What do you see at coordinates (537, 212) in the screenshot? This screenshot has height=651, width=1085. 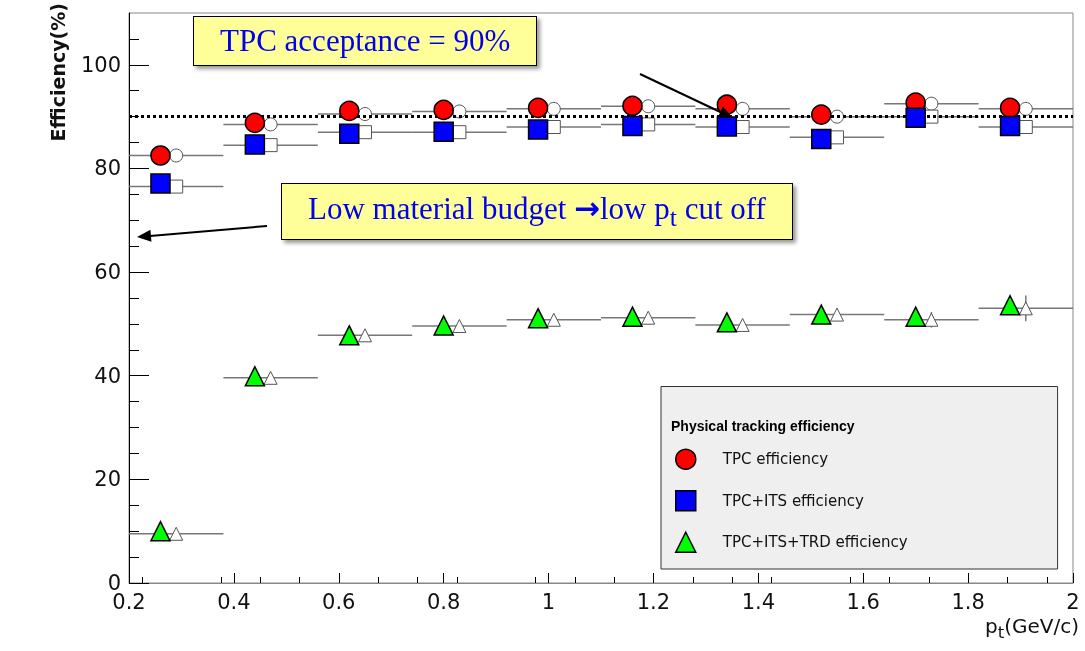 I see `annotation: Low material budget →low p$_{t}$ cut off` at bounding box center [537, 212].